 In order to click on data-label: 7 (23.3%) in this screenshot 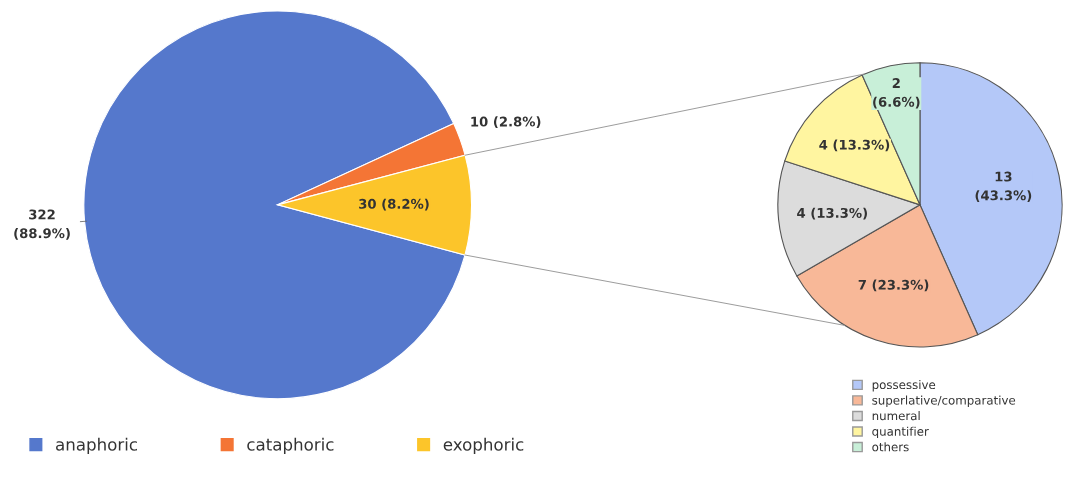, I will do `click(893, 285)`.